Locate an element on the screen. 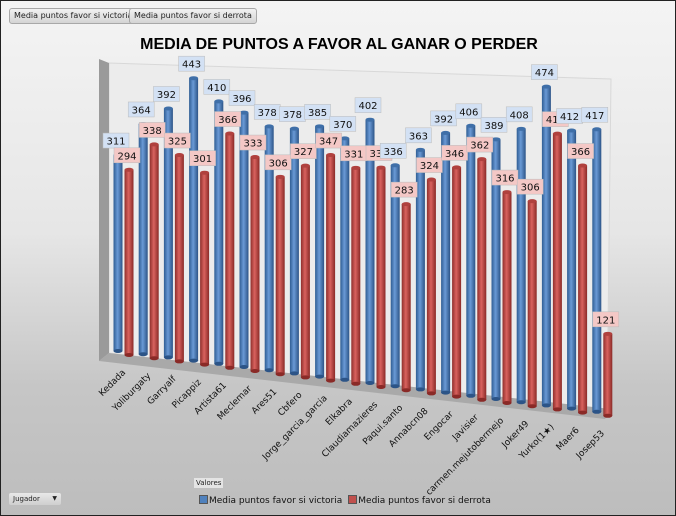 This screenshot has width=676, height=516. jugador-field-dropdown: Jugador ▼ is located at coordinates (35, 499).